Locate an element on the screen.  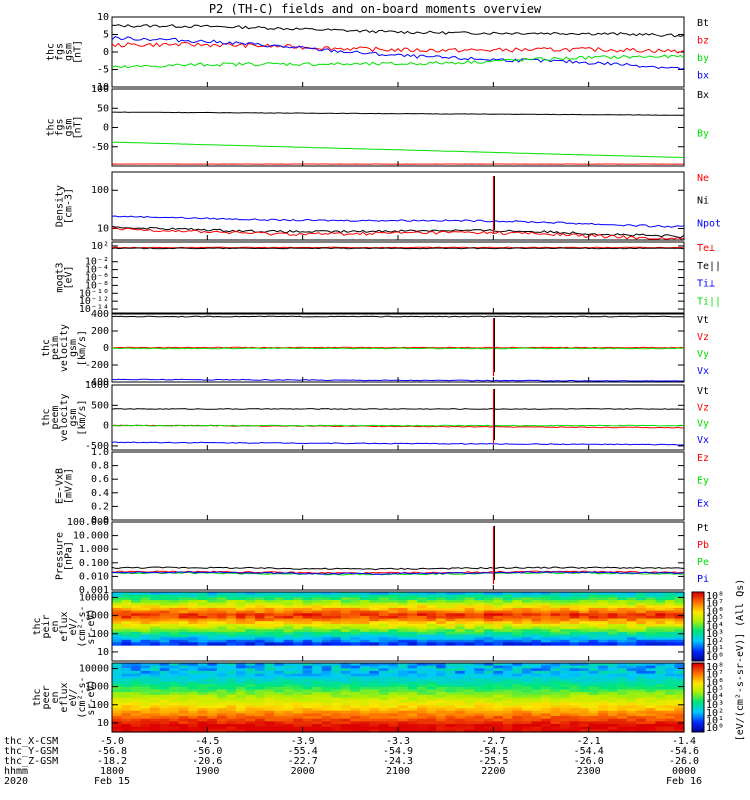
series-line is located at coordinates (398, 149).